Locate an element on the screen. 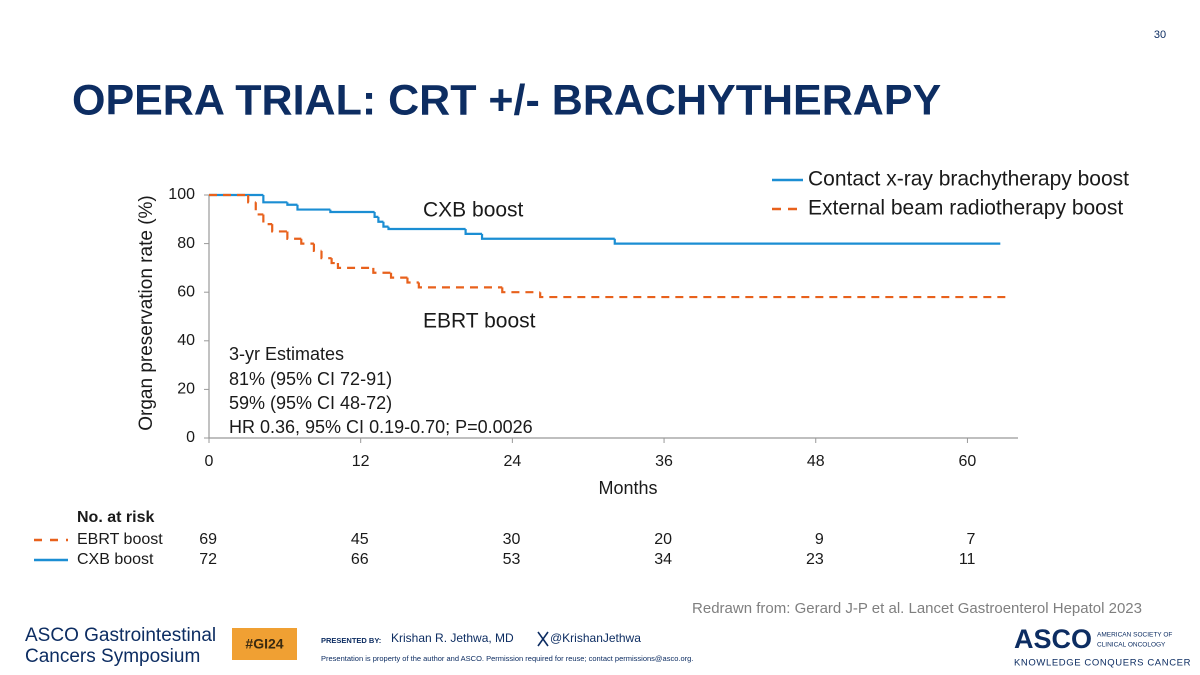  slide-number: 30 is located at coordinates (1160, 35).